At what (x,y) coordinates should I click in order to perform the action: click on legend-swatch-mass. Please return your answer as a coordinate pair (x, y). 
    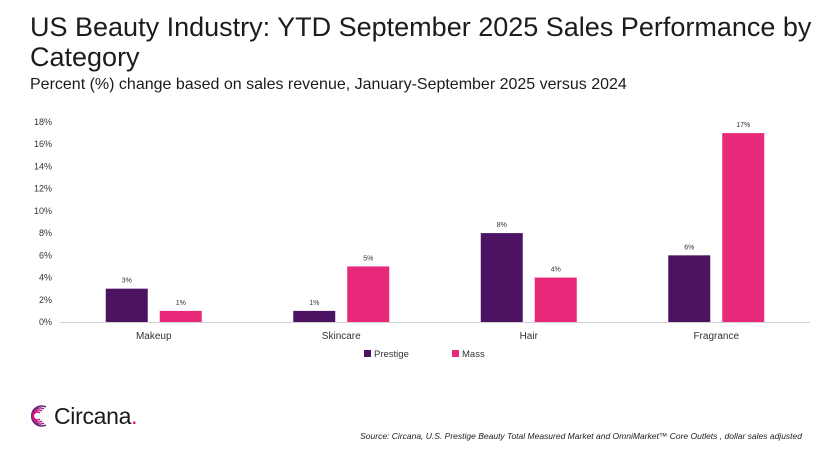
    Looking at the image, I should click on (455, 353).